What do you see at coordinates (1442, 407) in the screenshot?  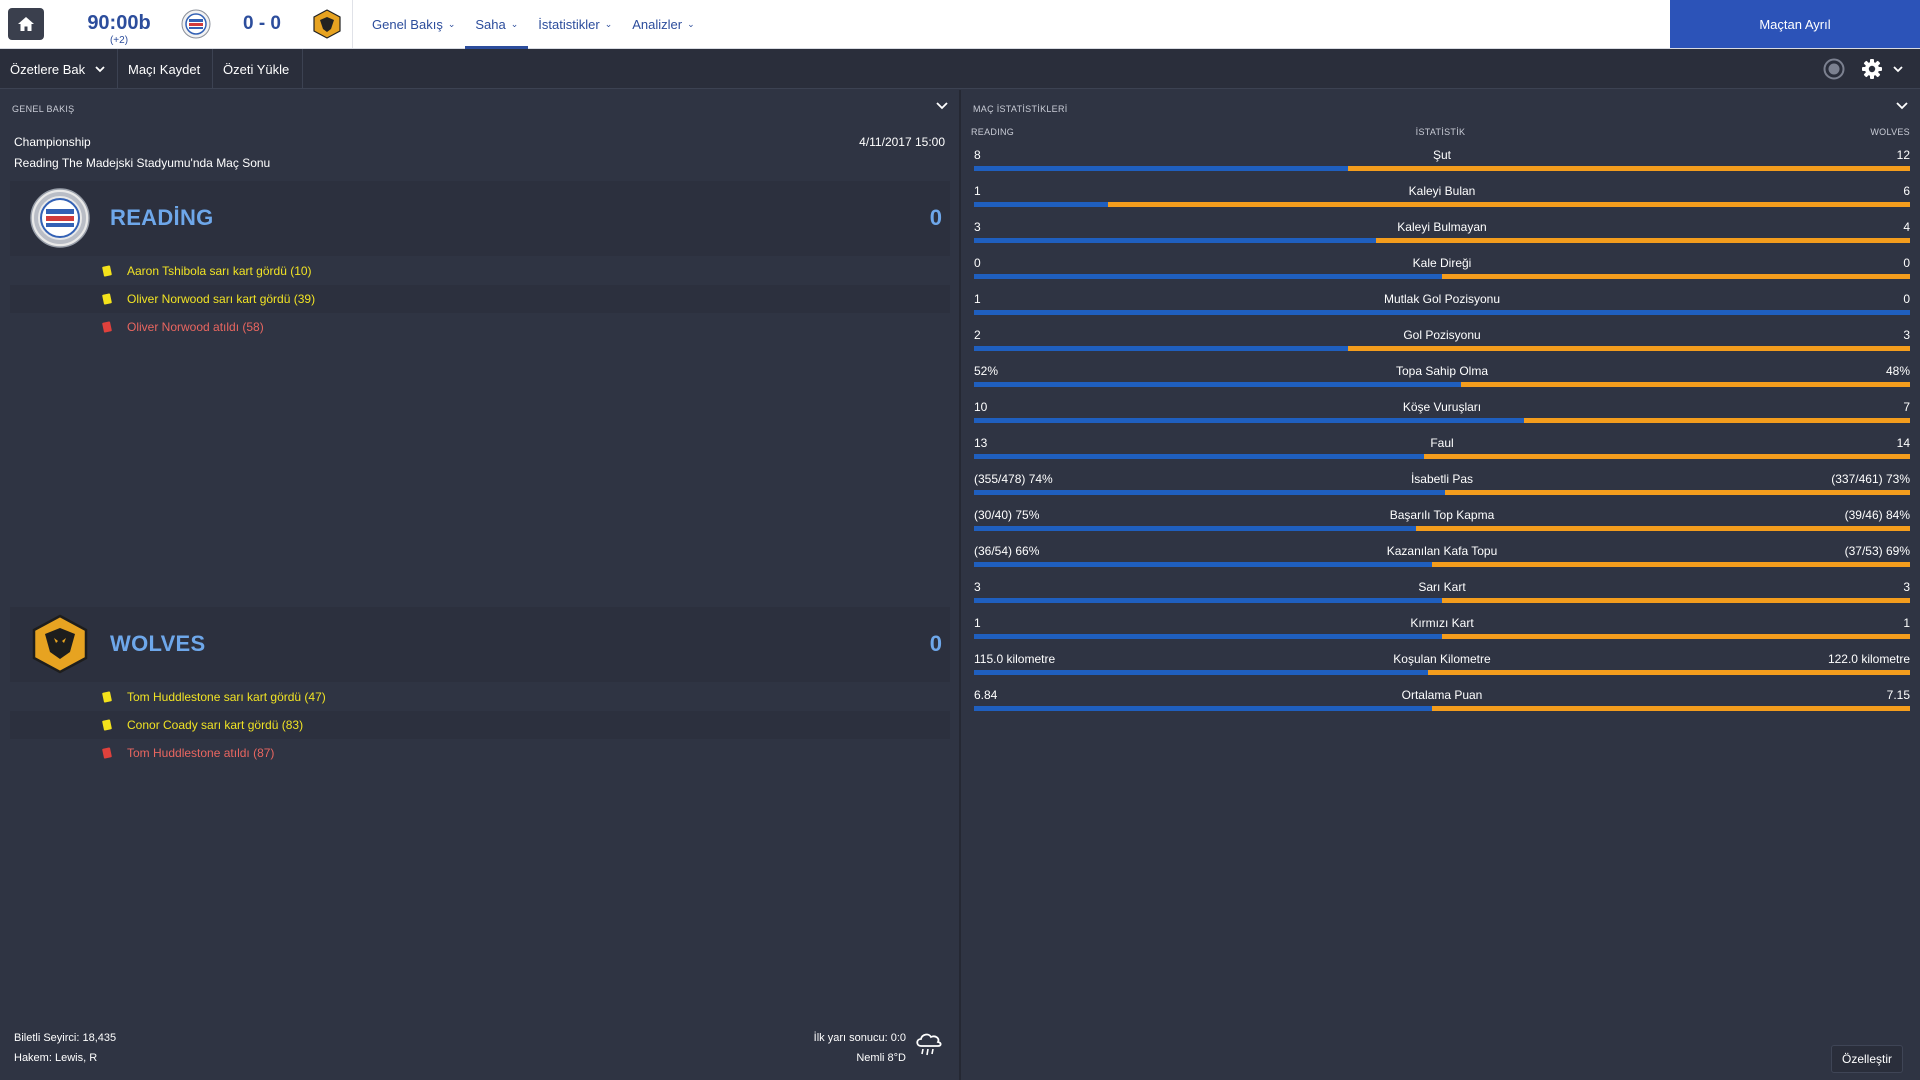 I see `stat-name: Köşe Vuruşları` at bounding box center [1442, 407].